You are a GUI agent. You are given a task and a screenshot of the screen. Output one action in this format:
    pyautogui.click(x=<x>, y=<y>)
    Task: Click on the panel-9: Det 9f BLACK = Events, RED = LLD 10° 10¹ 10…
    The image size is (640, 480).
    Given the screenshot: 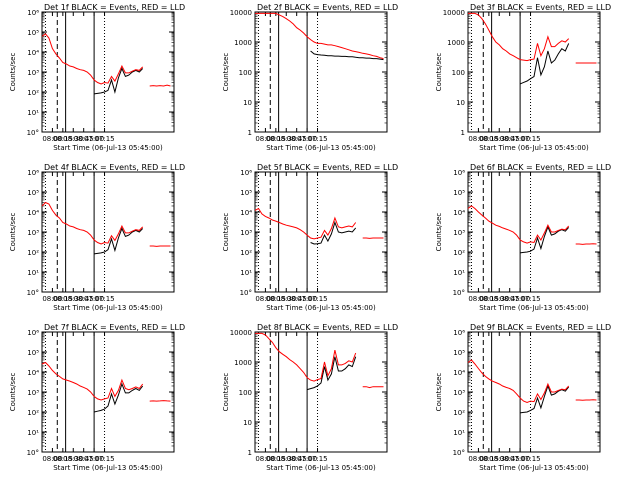 What is the action you would take?
    pyautogui.click(x=523, y=397)
    